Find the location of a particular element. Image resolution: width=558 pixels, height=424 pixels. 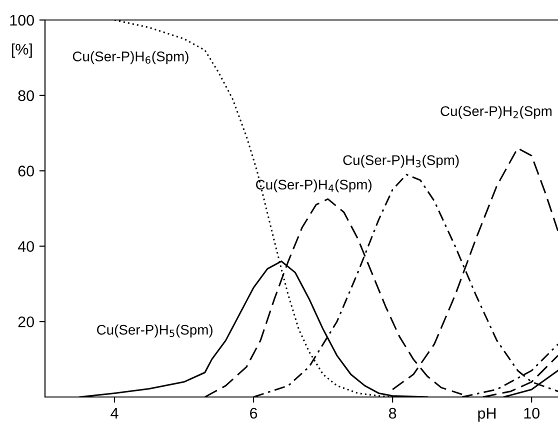

x-tick-label: 8 is located at coordinates (392, 413).